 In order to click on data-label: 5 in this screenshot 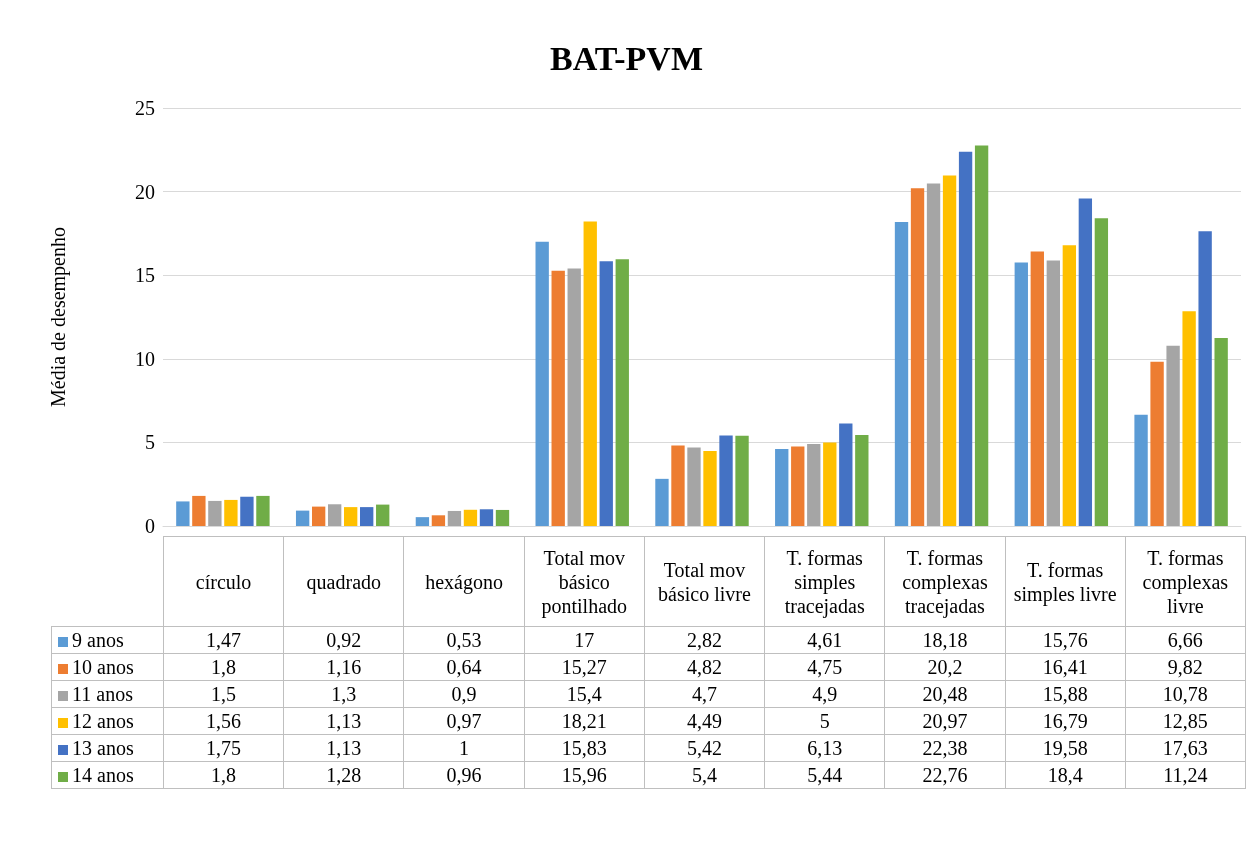, I will do `click(824, 721)`.